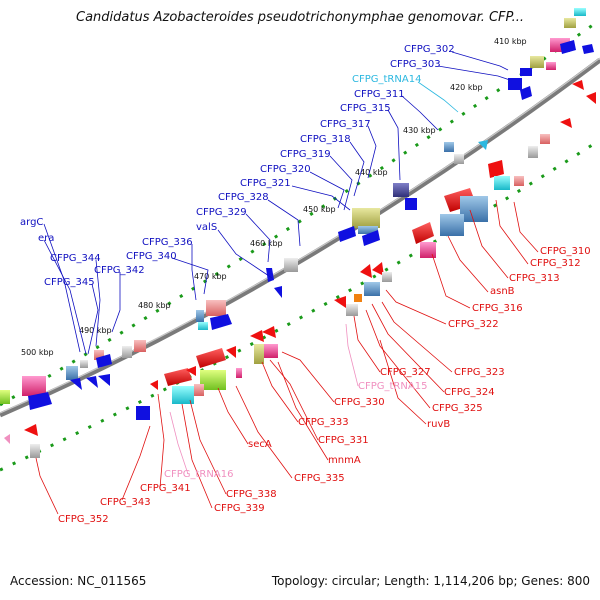 The height and width of the screenshot is (600, 600). What do you see at coordinates (221, 212) in the screenshot?
I see `gene-label: CFPG_329` at bounding box center [221, 212].